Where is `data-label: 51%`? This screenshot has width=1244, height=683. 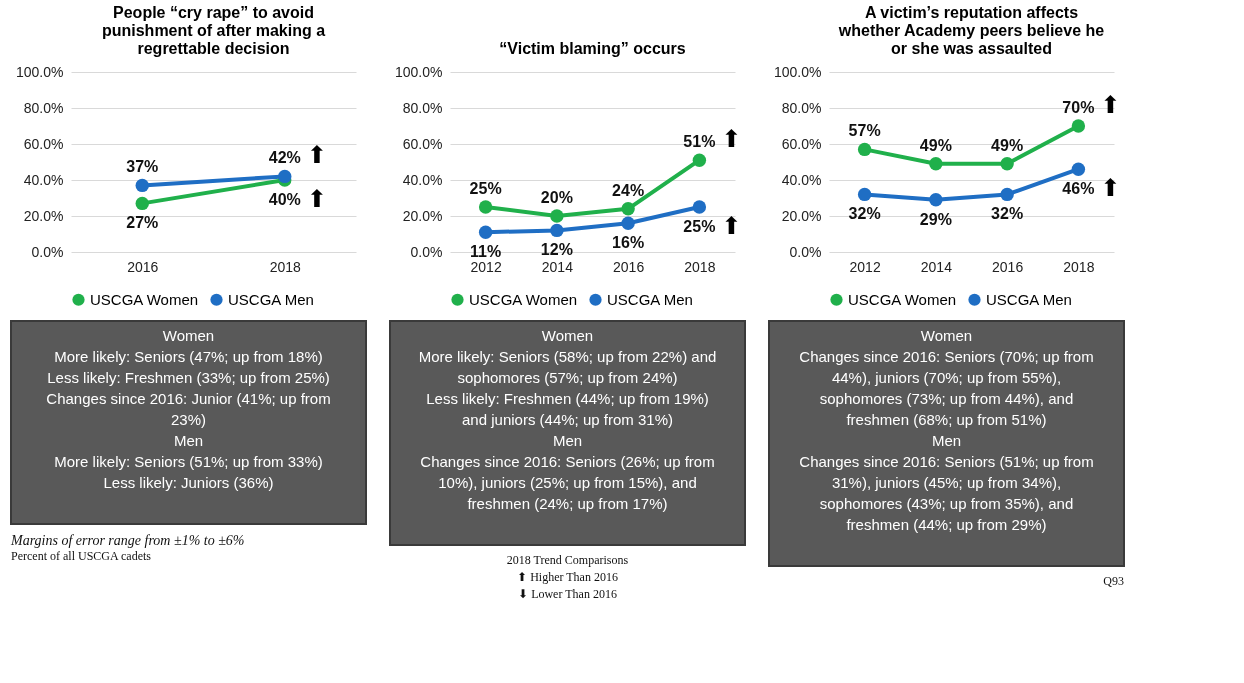
data-label: 51% is located at coordinates (699, 142).